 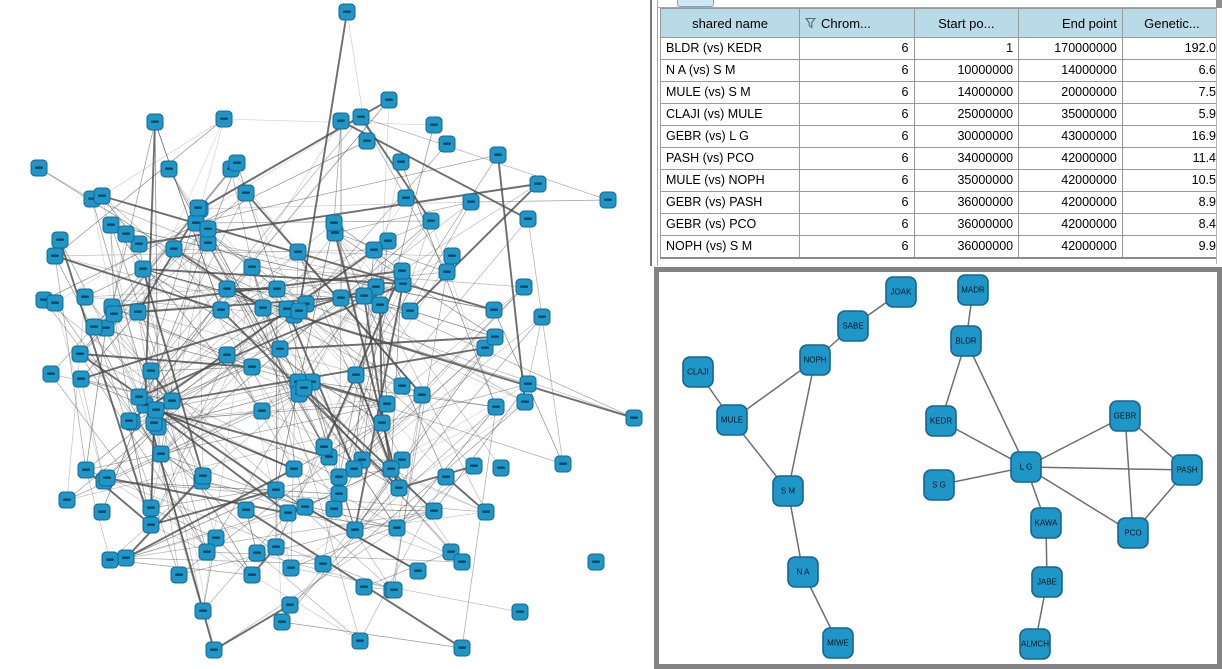 I want to click on network-node-noph: NOPH, so click(x=815, y=360).